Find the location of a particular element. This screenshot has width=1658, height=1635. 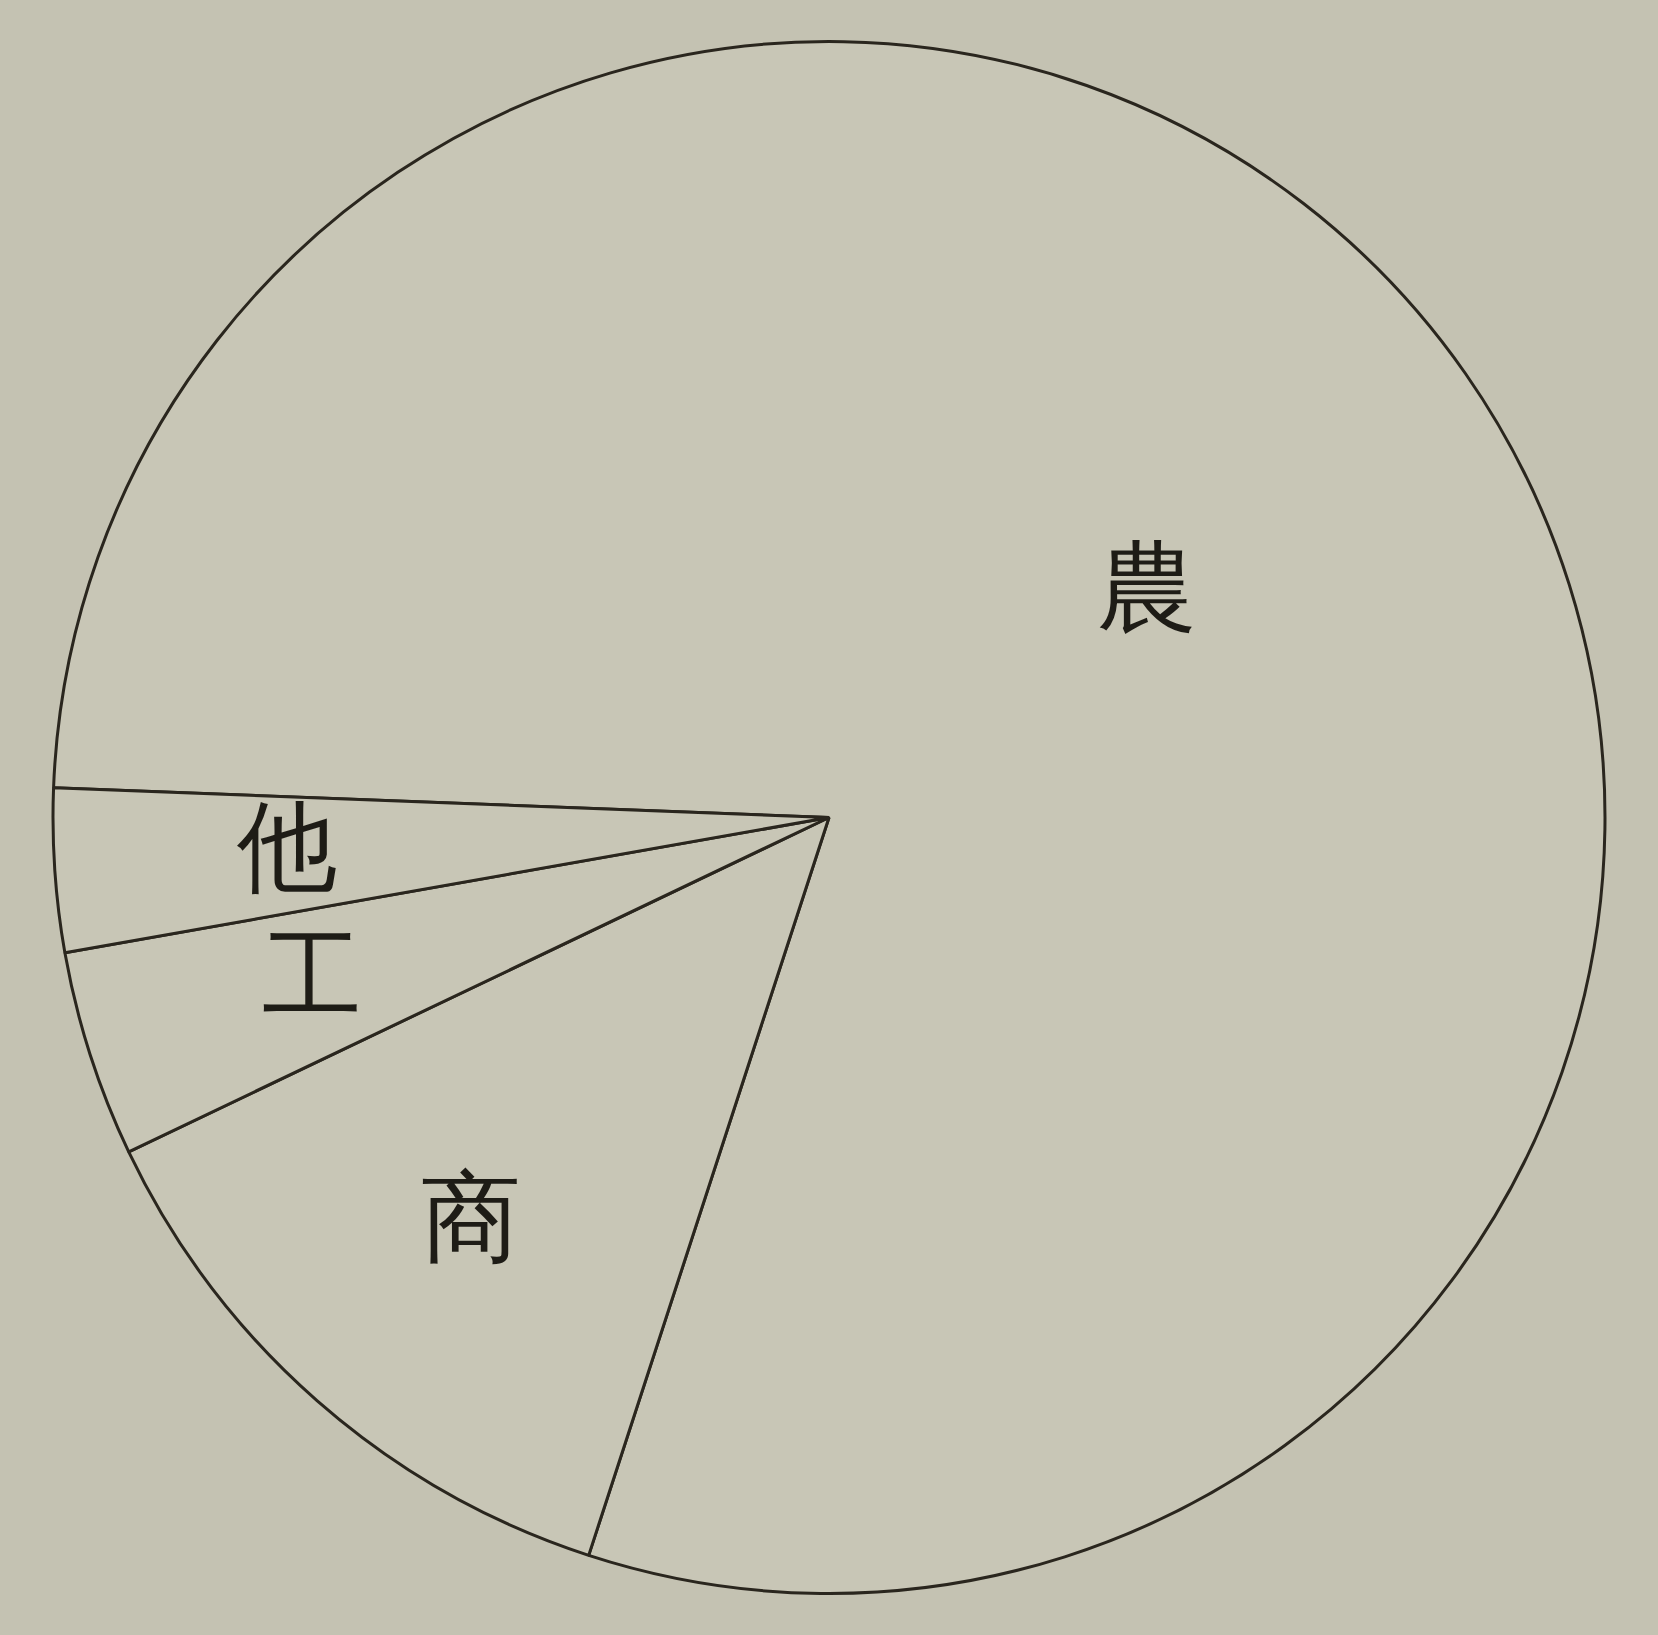

slice-label: 工 is located at coordinates (311, 976).